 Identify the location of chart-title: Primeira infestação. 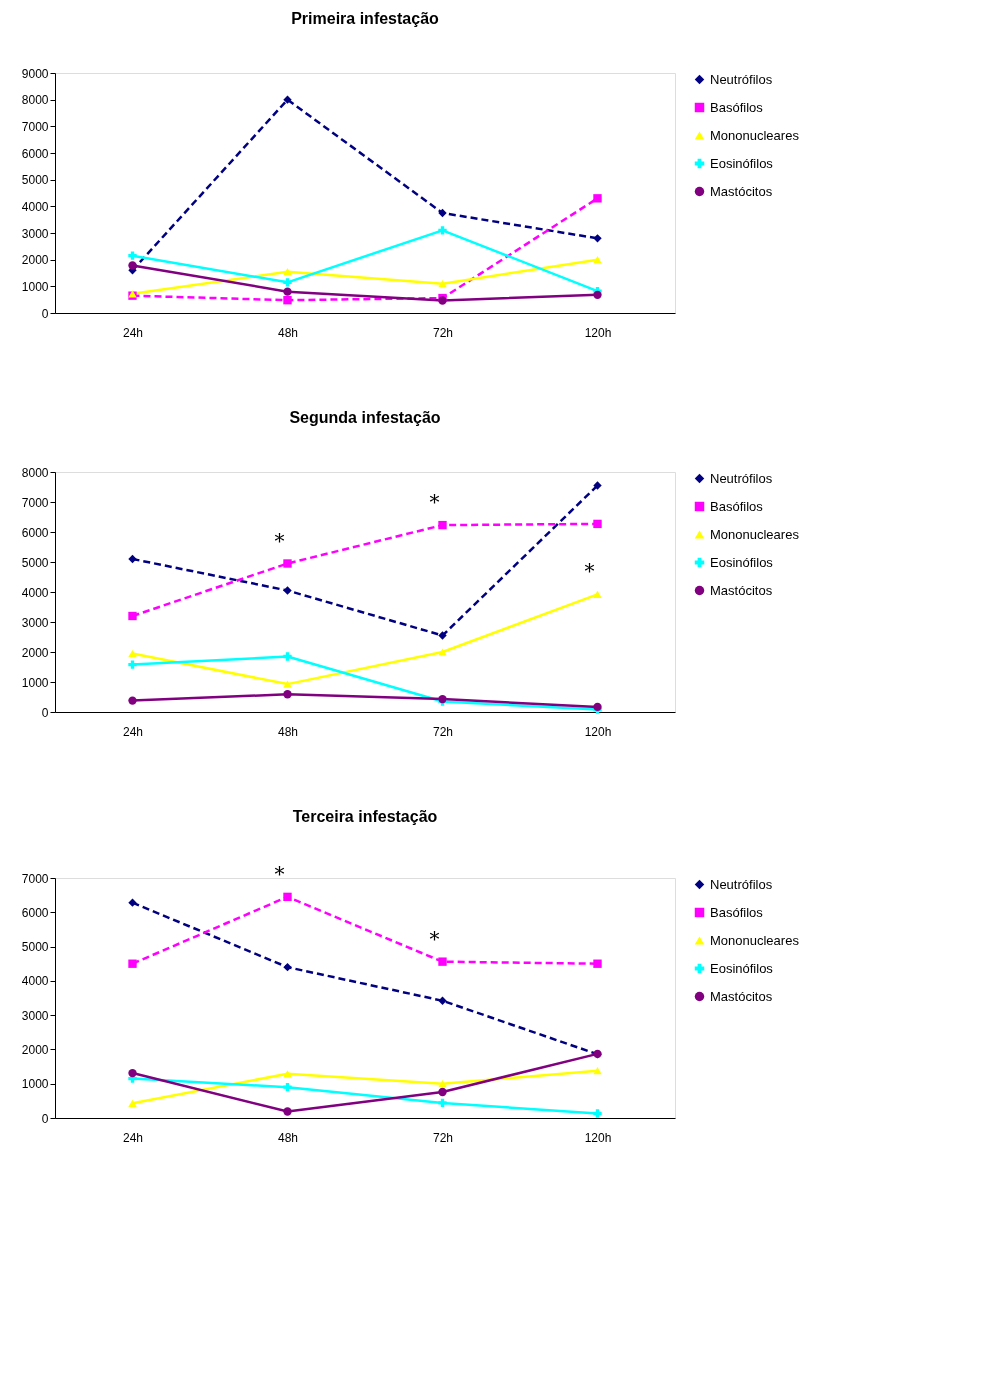
(365, 18).